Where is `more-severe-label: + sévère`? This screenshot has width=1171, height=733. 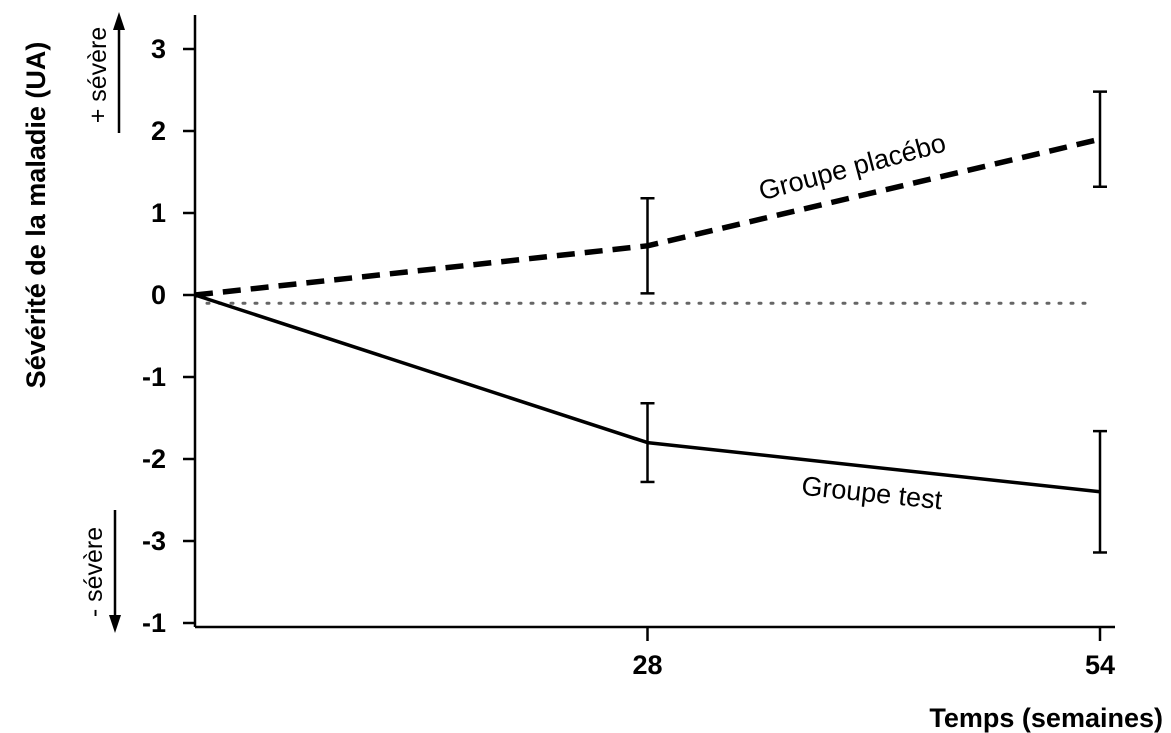 more-severe-label: + sévère is located at coordinates (98, 75).